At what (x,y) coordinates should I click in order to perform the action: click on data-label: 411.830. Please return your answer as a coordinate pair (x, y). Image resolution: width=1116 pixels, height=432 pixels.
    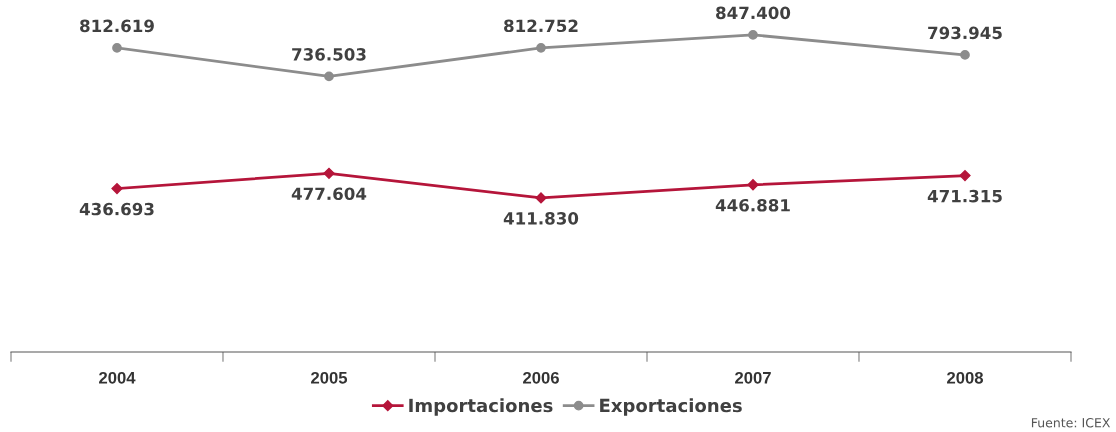
    Looking at the image, I should click on (541, 218).